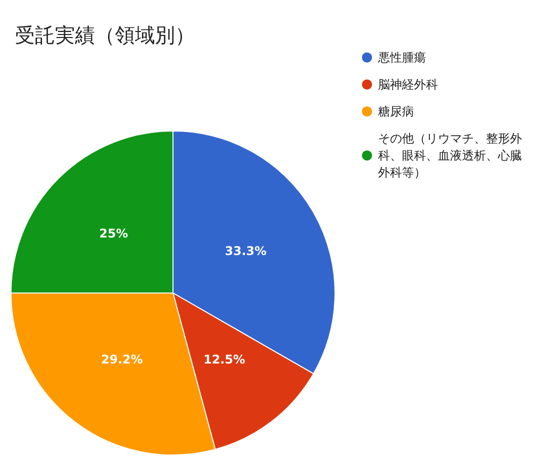  I want to click on data-label: 25%, so click(113, 233).